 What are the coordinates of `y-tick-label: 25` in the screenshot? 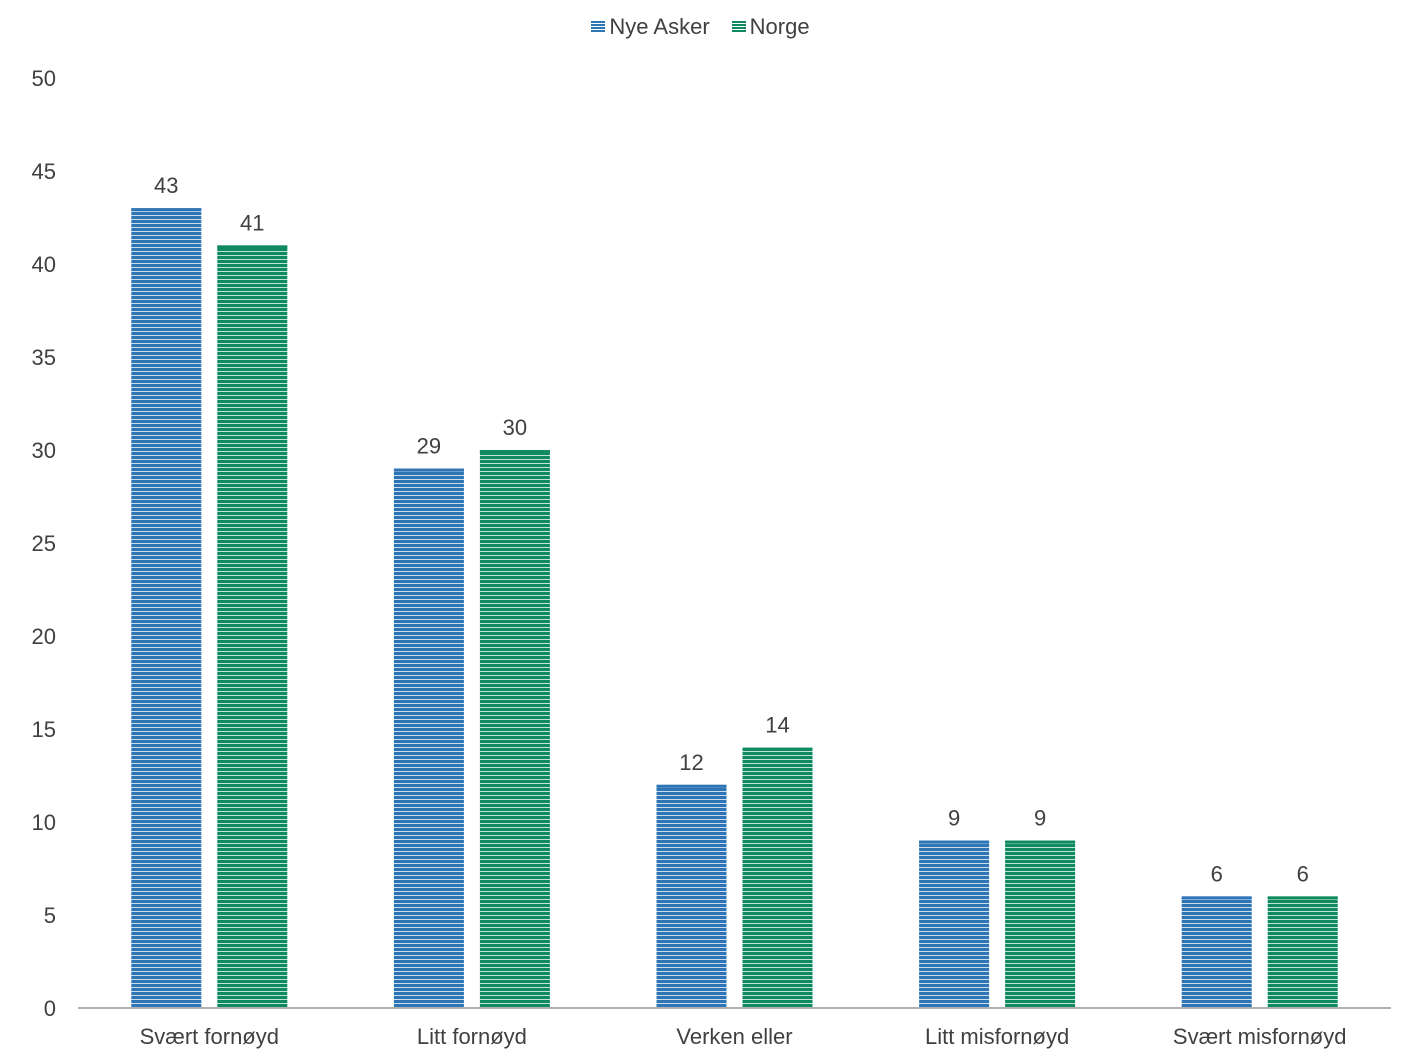 It's located at (44, 543).